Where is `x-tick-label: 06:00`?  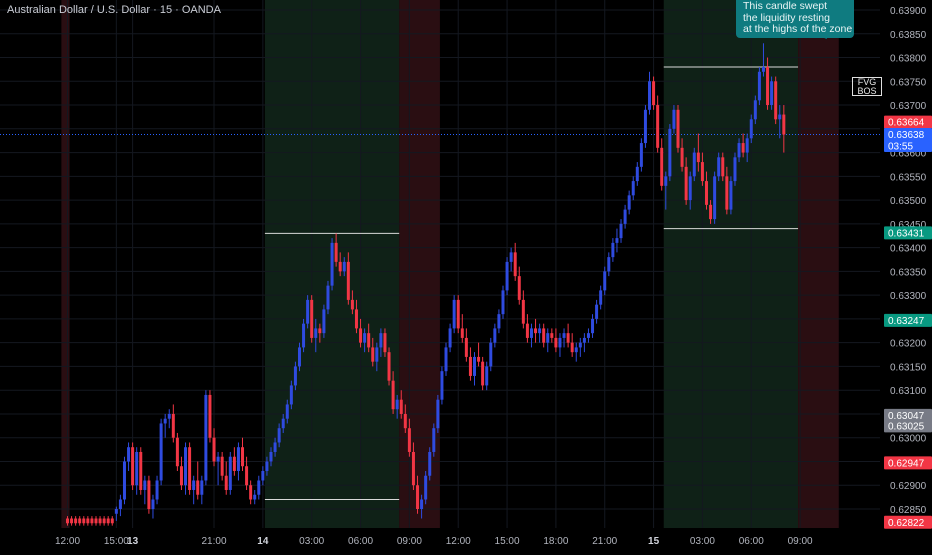
x-tick-label: 06:00 is located at coordinates (360, 541).